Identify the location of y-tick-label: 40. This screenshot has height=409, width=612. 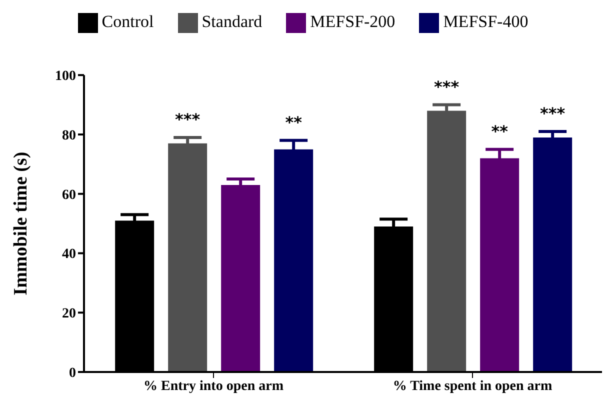
(69, 254).